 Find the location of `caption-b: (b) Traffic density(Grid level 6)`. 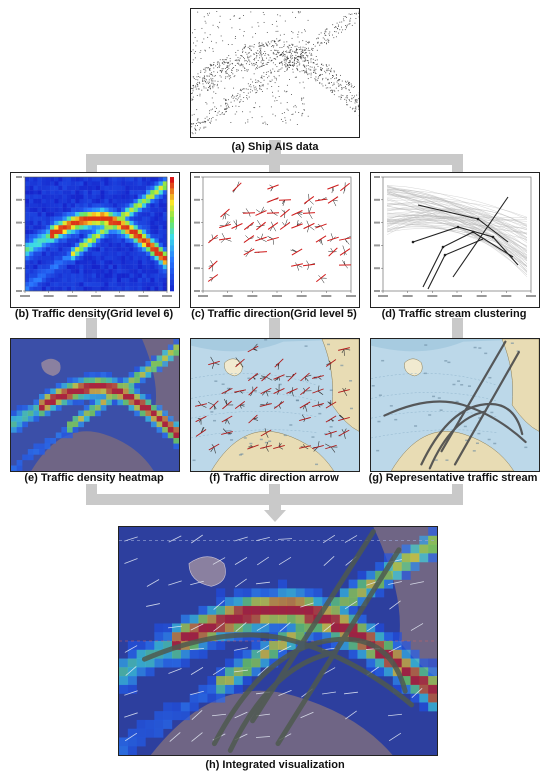

caption-b: (b) Traffic density(Grid level 6) is located at coordinates (94, 314).